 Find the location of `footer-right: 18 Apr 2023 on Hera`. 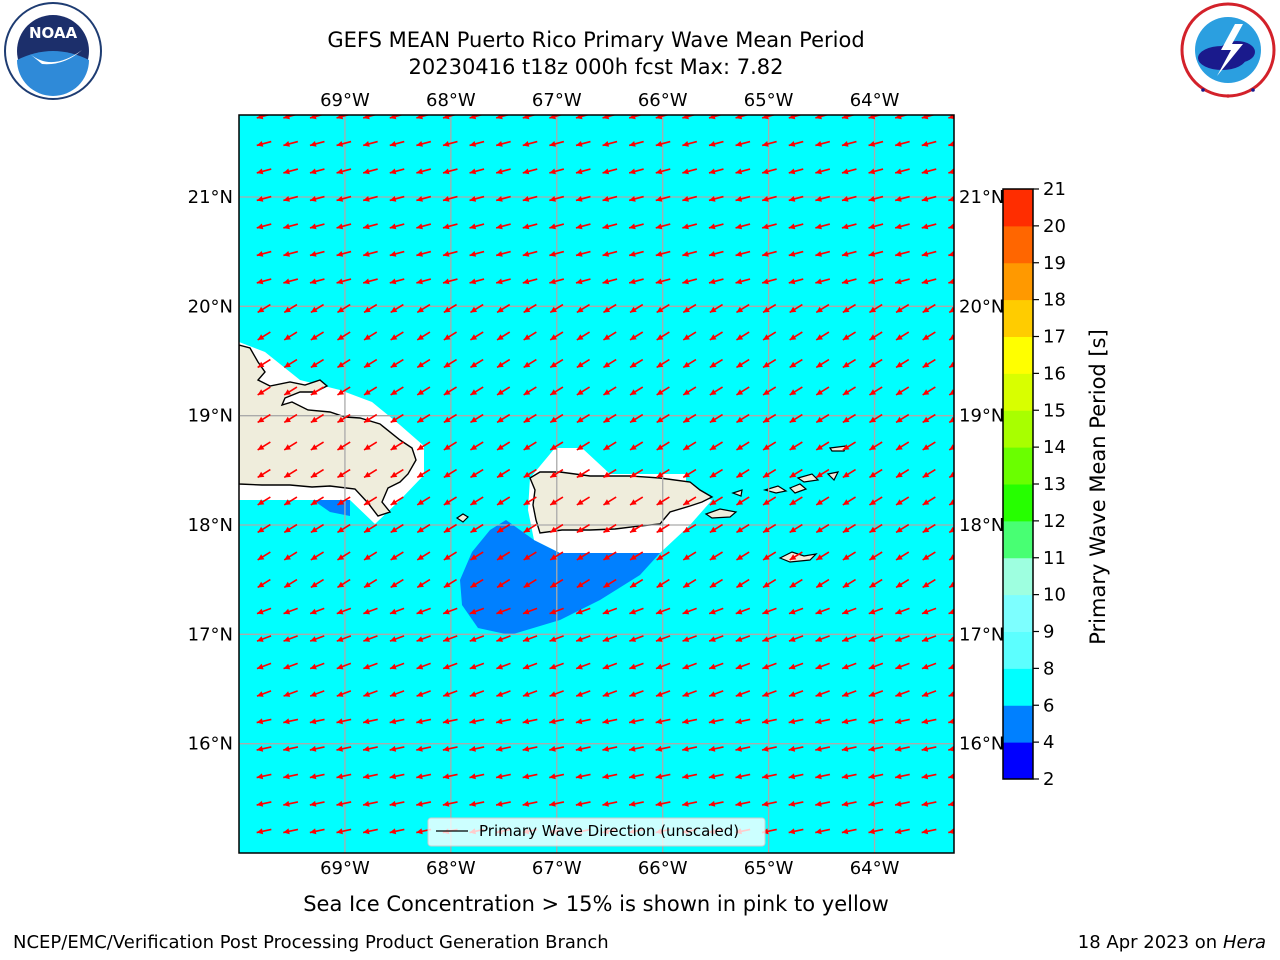

footer-right: 18 Apr 2023 on Hera is located at coordinates (1172, 943).